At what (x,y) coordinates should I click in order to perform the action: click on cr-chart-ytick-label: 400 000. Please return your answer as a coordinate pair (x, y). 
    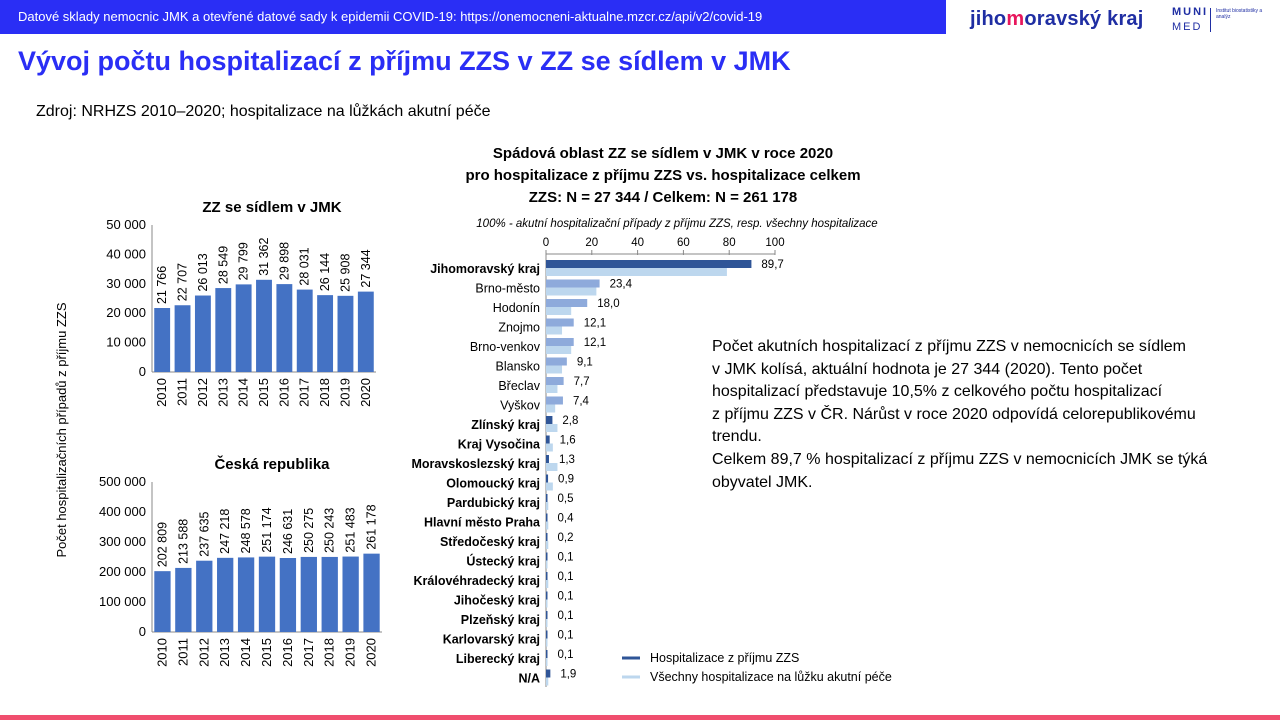
    Looking at the image, I should click on (122, 511).